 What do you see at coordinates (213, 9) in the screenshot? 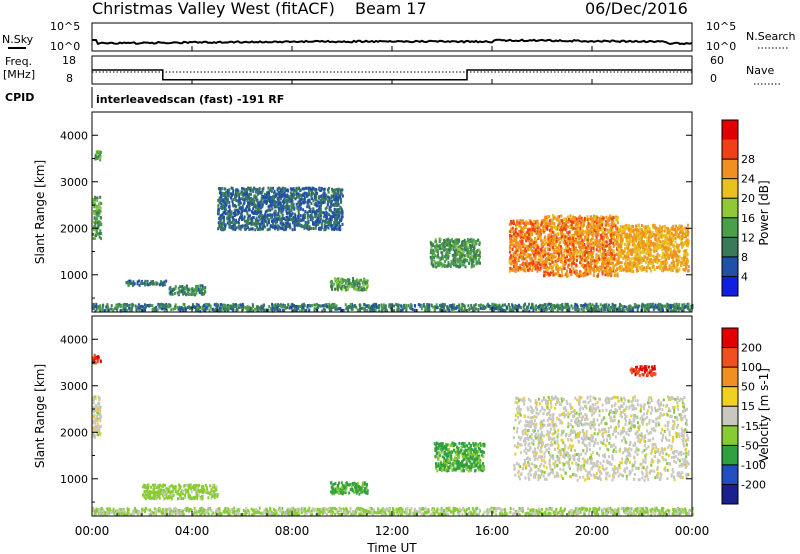
I see `station-title: Christmas Valley West (fitACF)` at bounding box center [213, 9].